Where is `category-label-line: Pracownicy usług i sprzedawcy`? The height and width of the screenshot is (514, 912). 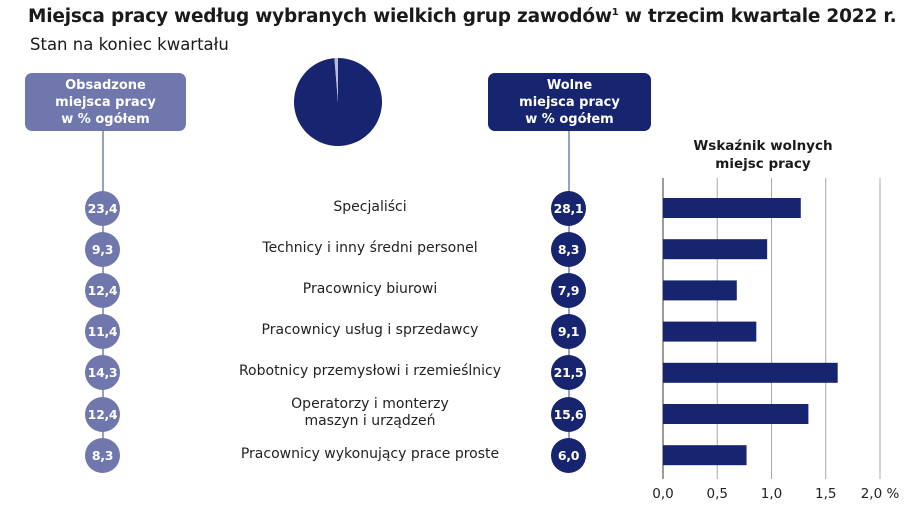
category-label-line: Pracownicy usług i sprzedawcy is located at coordinates (370, 330).